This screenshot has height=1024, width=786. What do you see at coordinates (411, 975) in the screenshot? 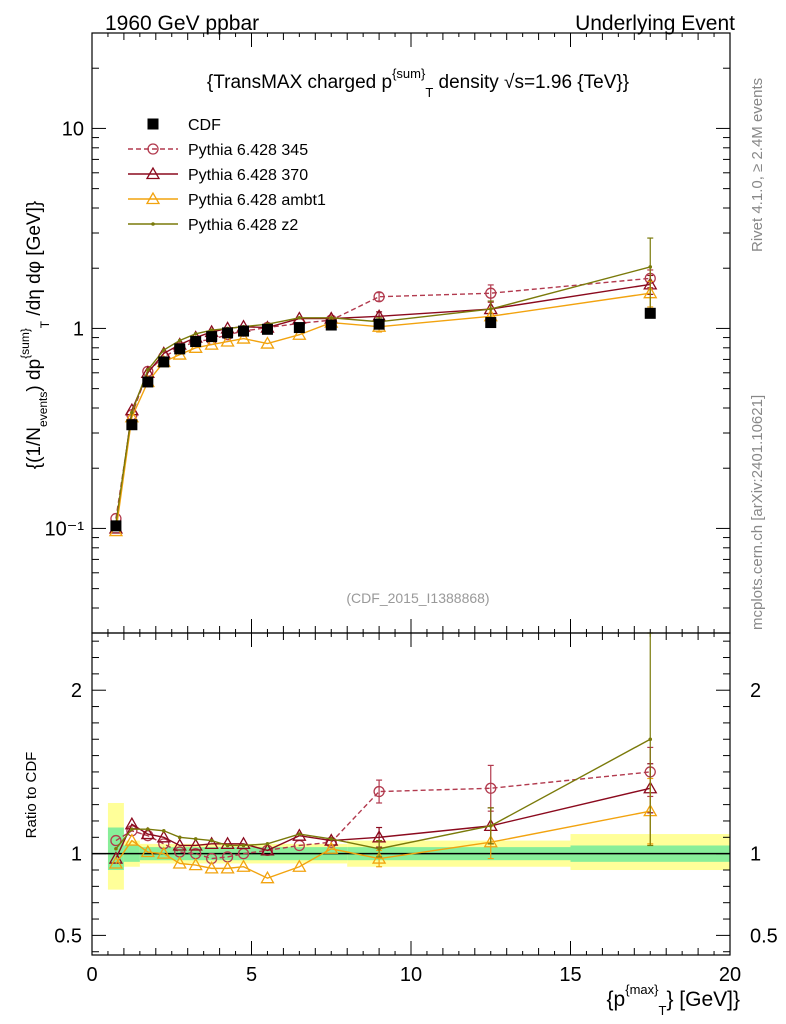
I see `x-tick-label: 10` at bounding box center [411, 975].